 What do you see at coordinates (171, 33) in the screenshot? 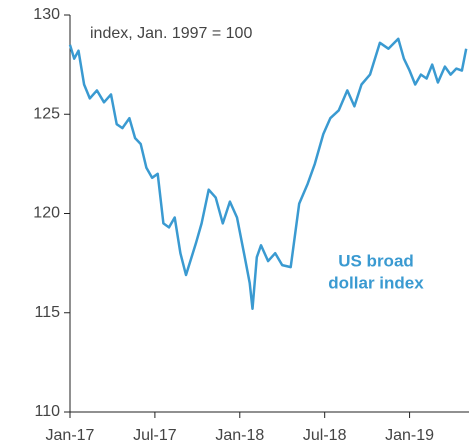
I see `subtitle: index, Jan. 1997 = 100` at bounding box center [171, 33].